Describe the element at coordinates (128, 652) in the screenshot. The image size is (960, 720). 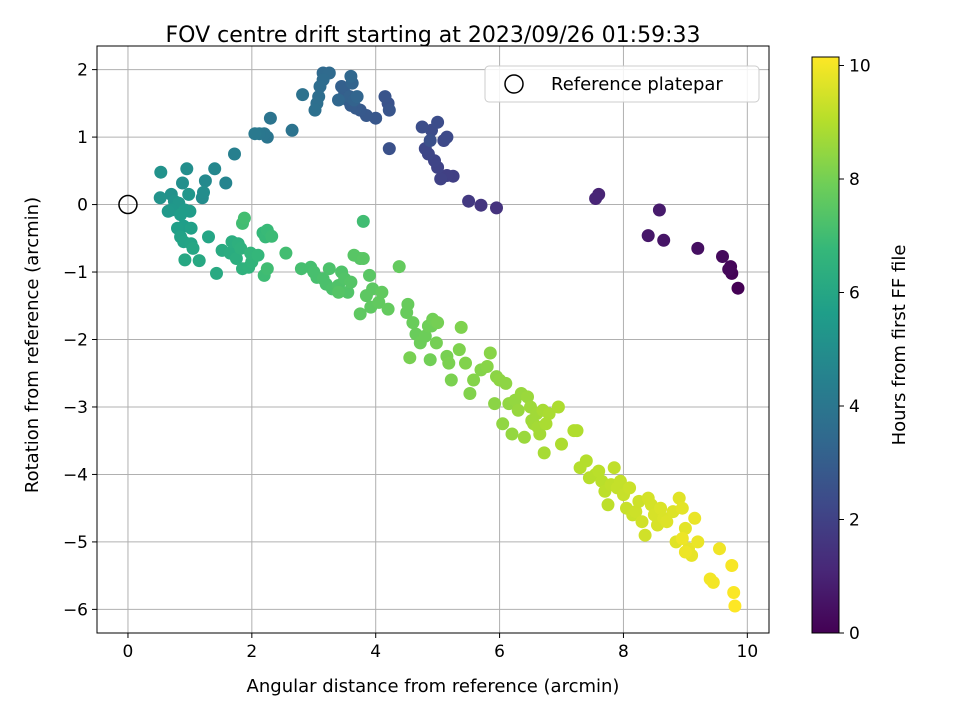
I see `x-tick-label: 0` at that location.